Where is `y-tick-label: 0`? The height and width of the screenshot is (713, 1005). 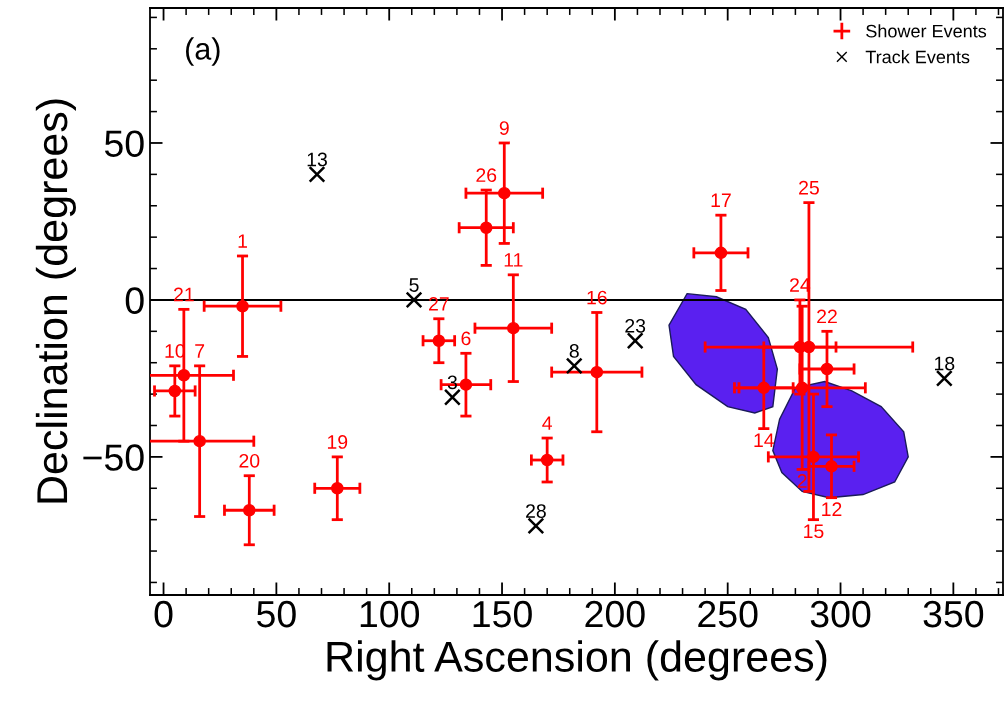
y-tick-label: 0 is located at coordinates (134, 300).